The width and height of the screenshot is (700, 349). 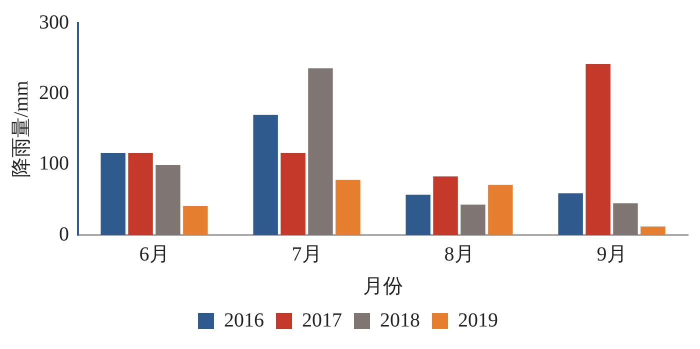 I want to click on y-axis-title: 降雨量/mm, so click(x=21, y=129).